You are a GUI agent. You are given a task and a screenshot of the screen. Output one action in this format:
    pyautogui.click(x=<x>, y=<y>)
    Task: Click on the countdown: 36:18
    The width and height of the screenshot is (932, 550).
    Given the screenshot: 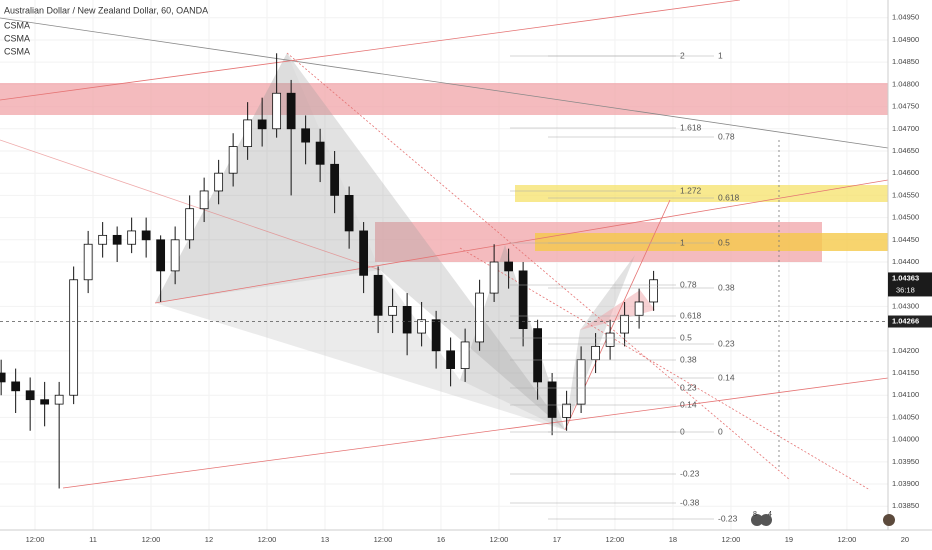 What is the action you would take?
    pyautogui.click(x=905, y=289)
    